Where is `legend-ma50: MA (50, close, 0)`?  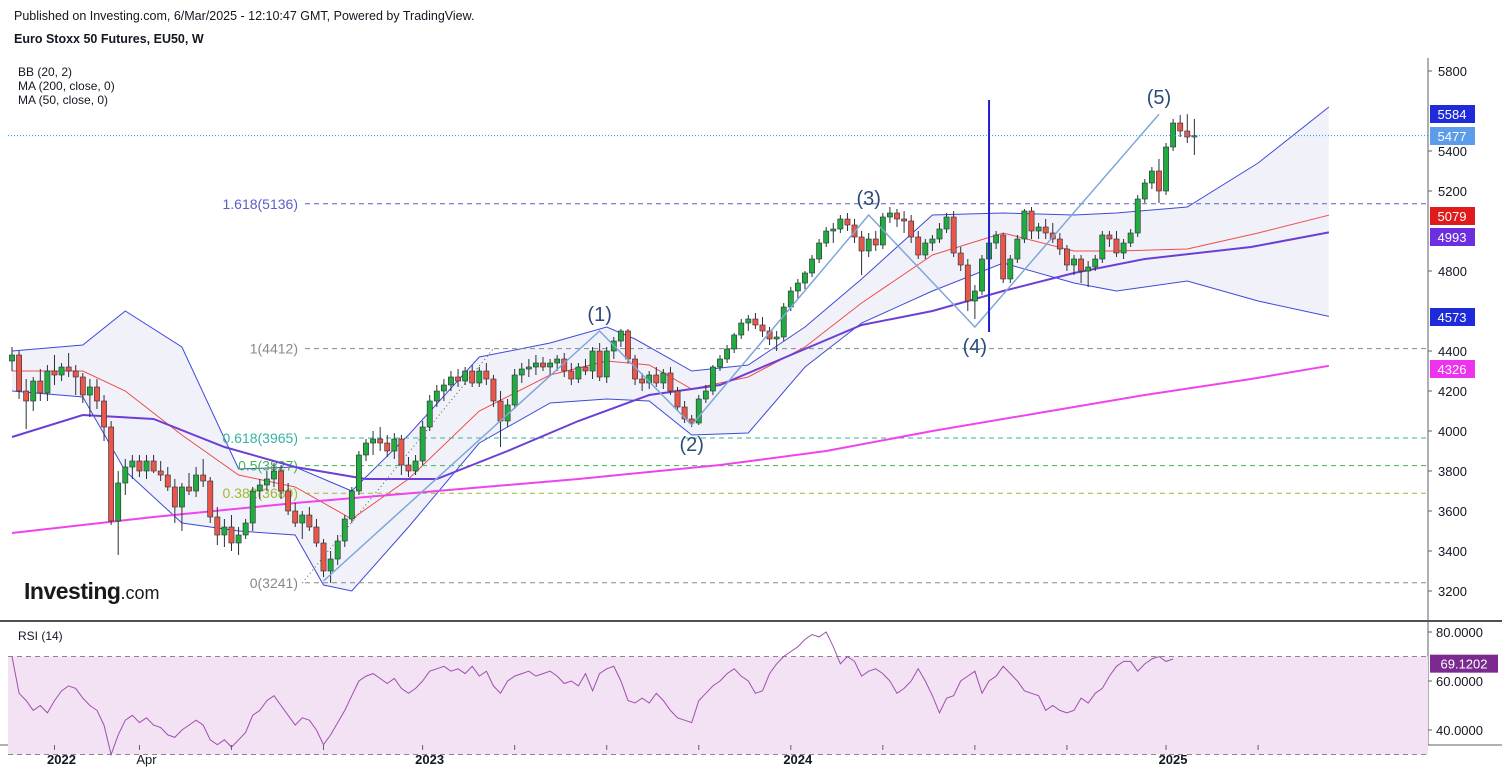 legend-ma50: MA (50, close, 0) is located at coordinates (63, 100).